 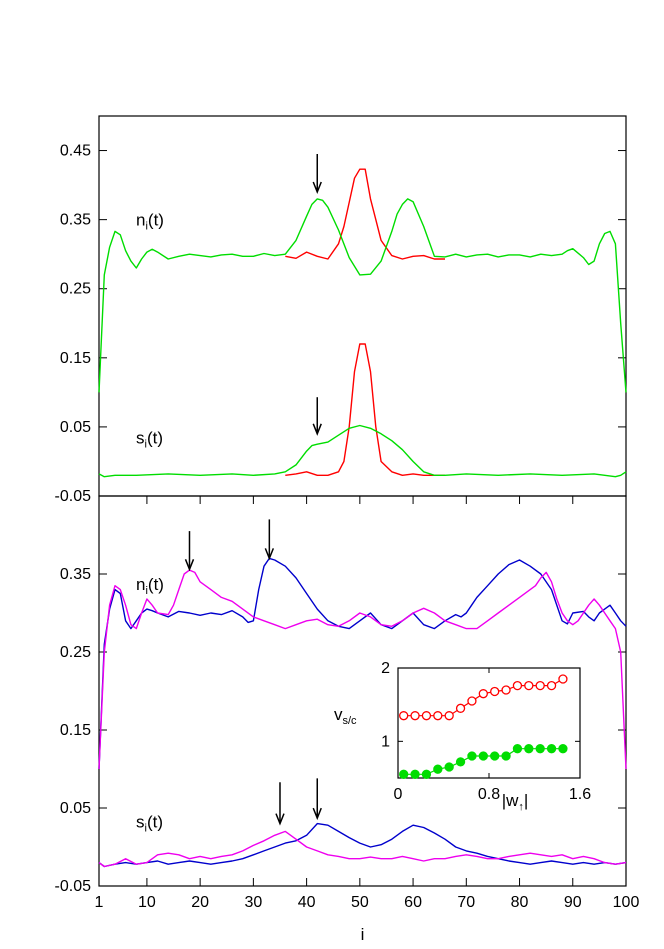 I want to click on x-tick-label: 70, so click(x=466, y=902).